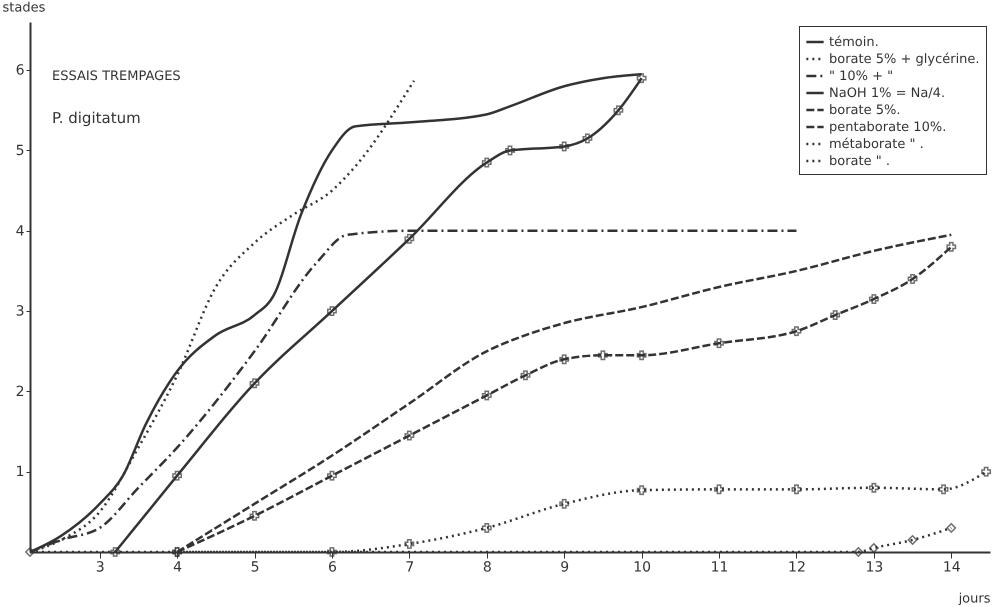 The height and width of the screenshot is (607, 1000). I want to click on y-tick-label: 1, so click(20, 472).